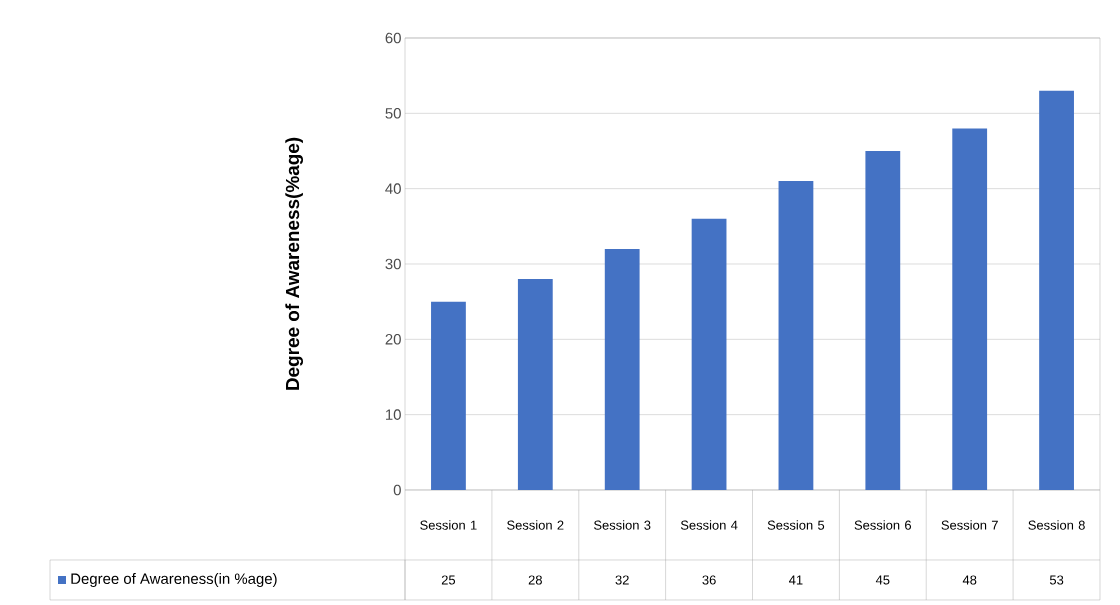 Image resolution: width=1120 pixels, height=605 pixels. What do you see at coordinates (883, 525) in the screenshot?
I see `x-tick-label: Session 6` at bounding box center [883, 525].